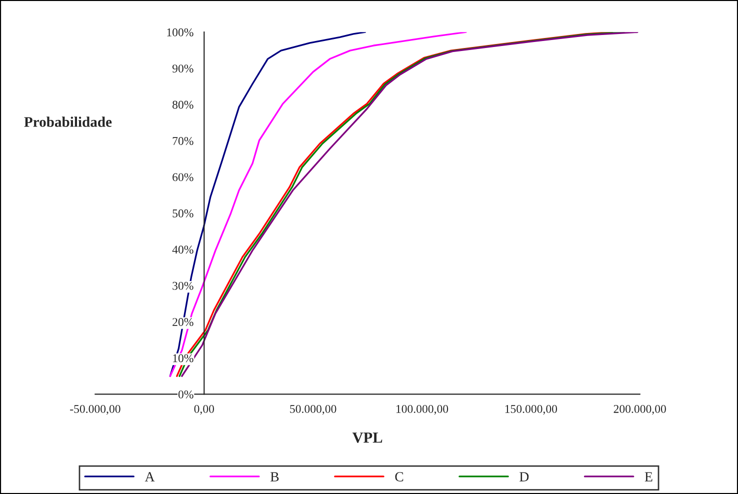 Image resolution: width=738 pixels, height=494 pixels. Describe the element at coordinates (68, 121) in the screenshot. I see `y-axis-title: Probabilidade` at that location.